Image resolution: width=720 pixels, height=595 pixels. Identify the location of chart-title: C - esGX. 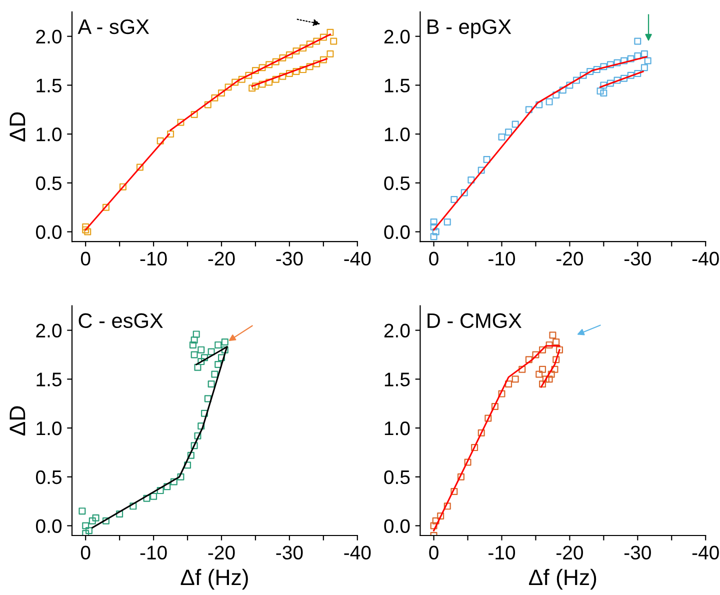
(120, 320).